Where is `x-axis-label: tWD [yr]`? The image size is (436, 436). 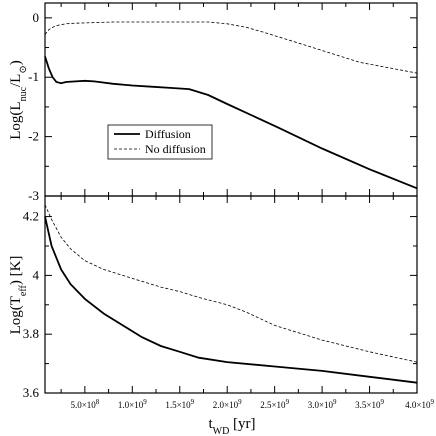
x-axis-label: tWD [yr] is located at coordinates (231, 426).